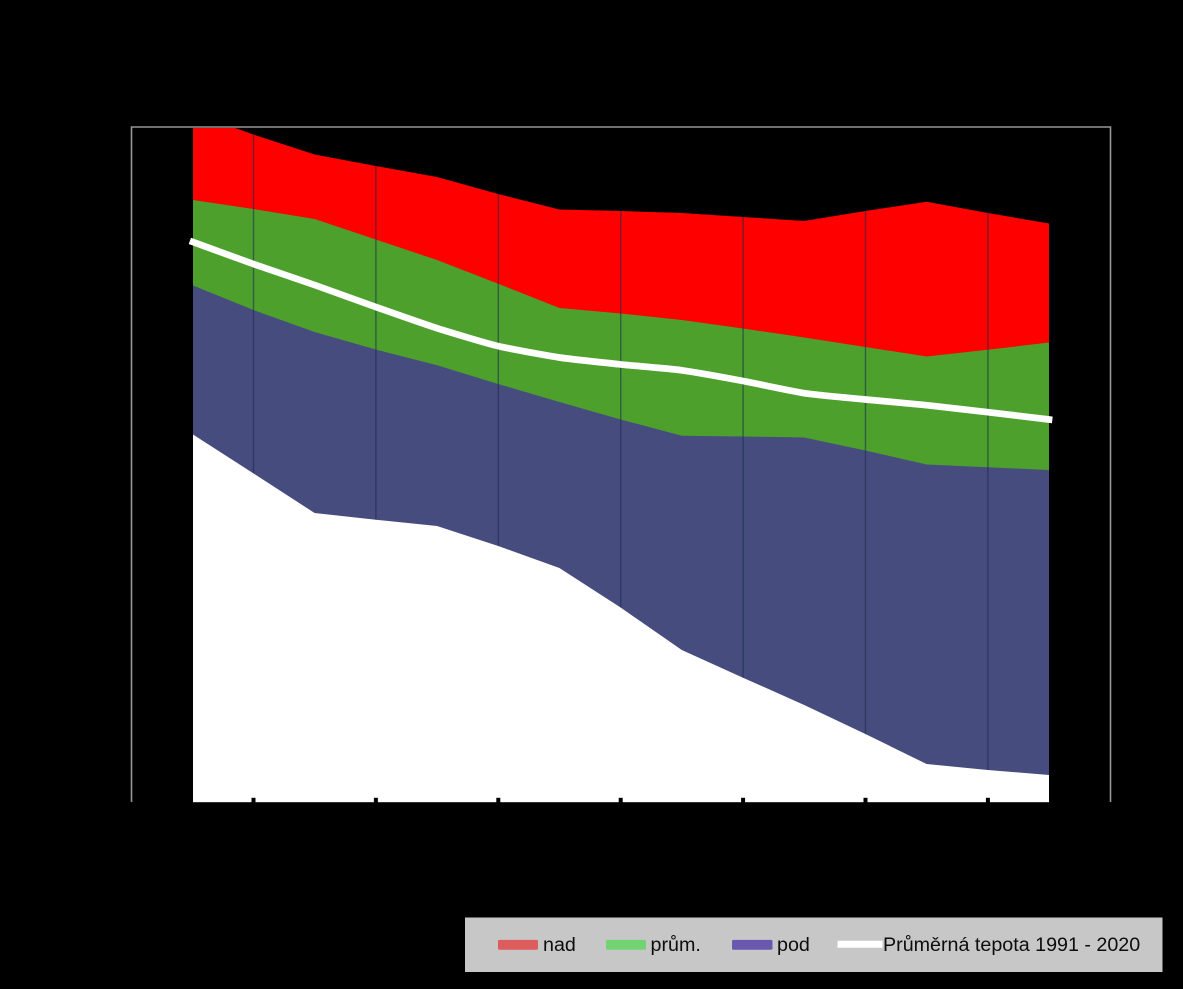  What do you see at coordinates (676, 945) in the screenshot?
I see `svg-text: prům.` at bounding box center [676, 945].